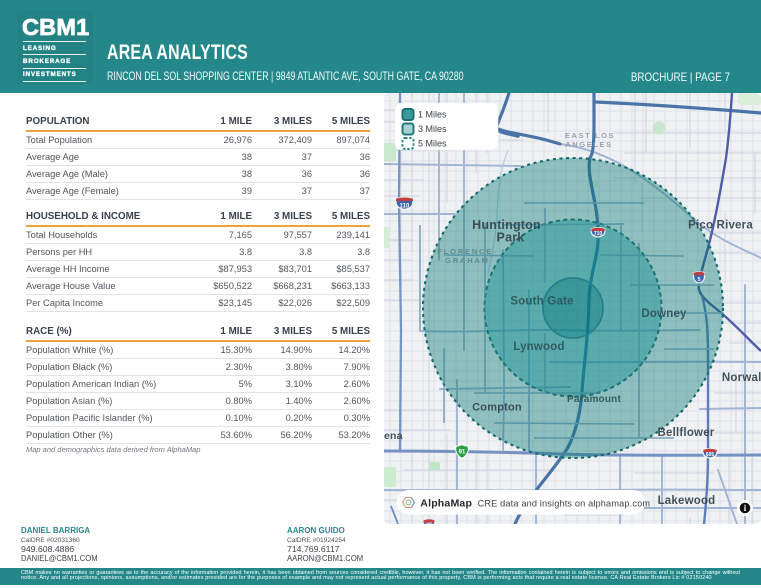  I want to click on svg-text: FLORENCE-, so click(467, 251).